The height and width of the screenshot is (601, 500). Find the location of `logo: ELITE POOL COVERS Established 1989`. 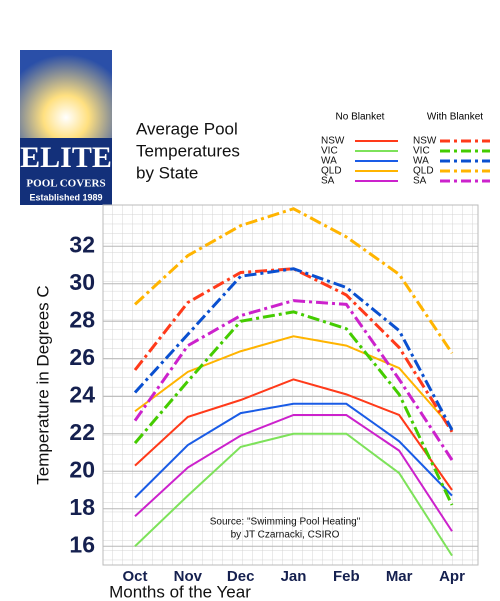

logo: ELITE POOL COVERS Established 1989 is located at coordinates (66, 127).